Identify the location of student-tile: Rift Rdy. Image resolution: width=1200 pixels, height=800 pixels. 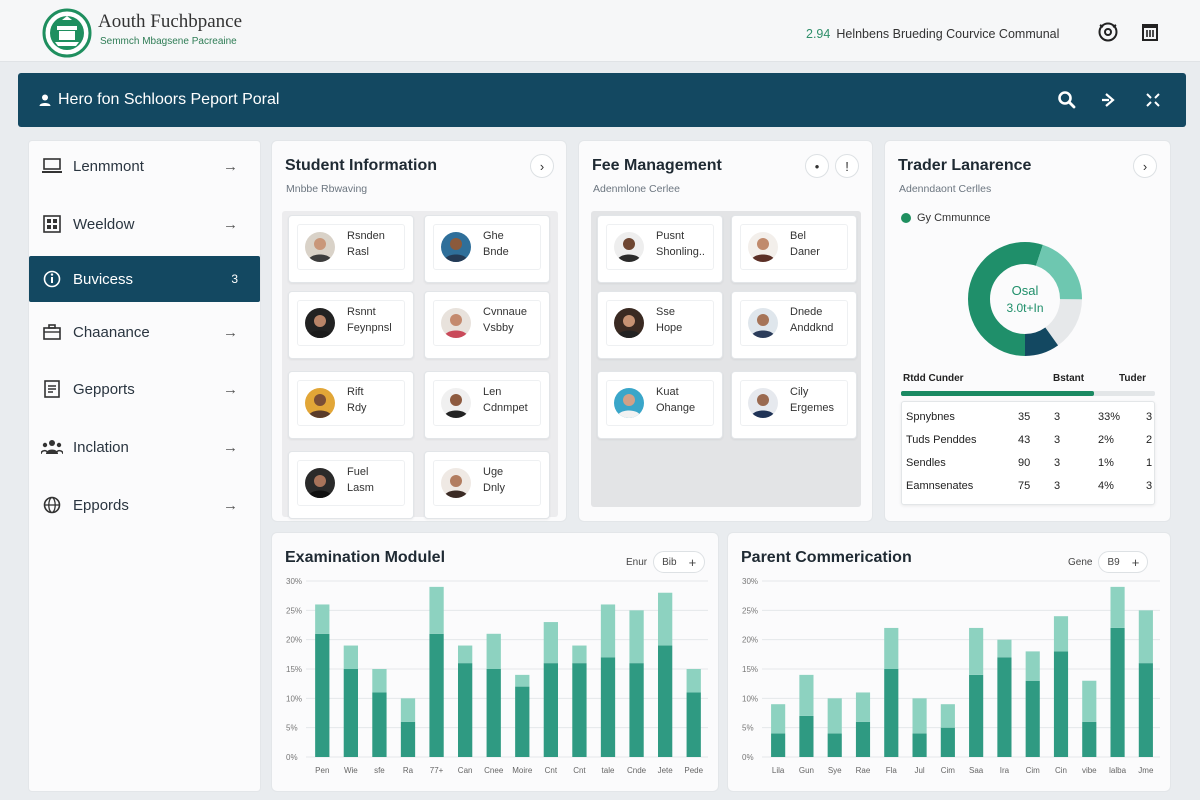
(351, 405).